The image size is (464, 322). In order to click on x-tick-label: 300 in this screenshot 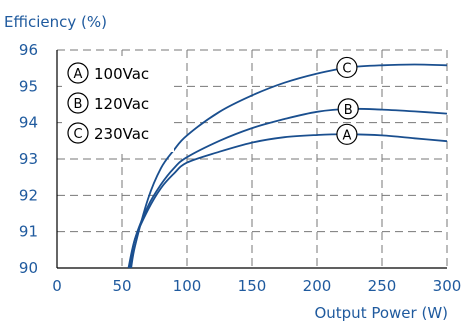, I will do `click(447, 286)`.